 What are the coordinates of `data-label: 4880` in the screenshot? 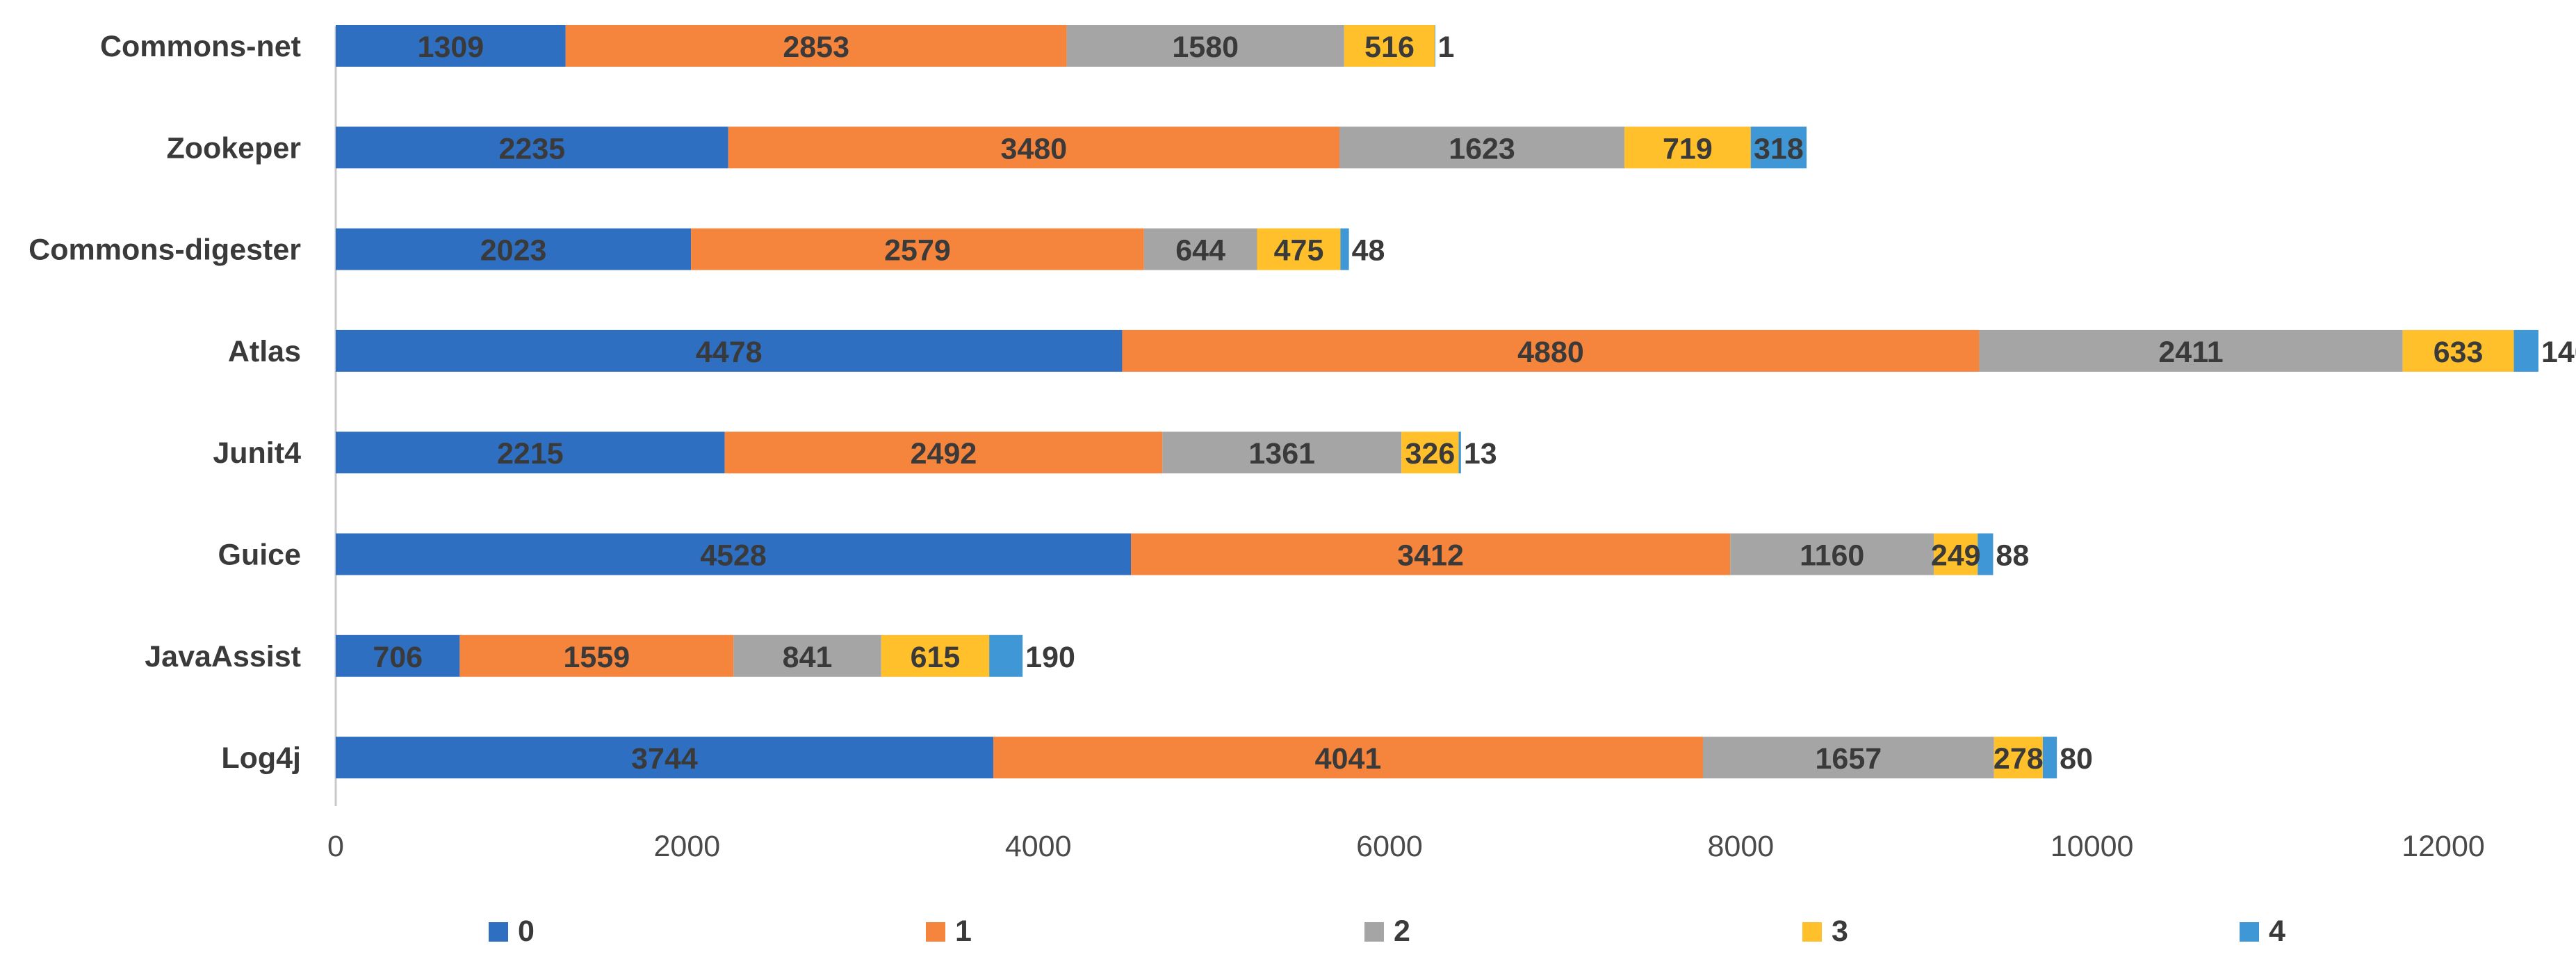 It's located at (1551, 352).